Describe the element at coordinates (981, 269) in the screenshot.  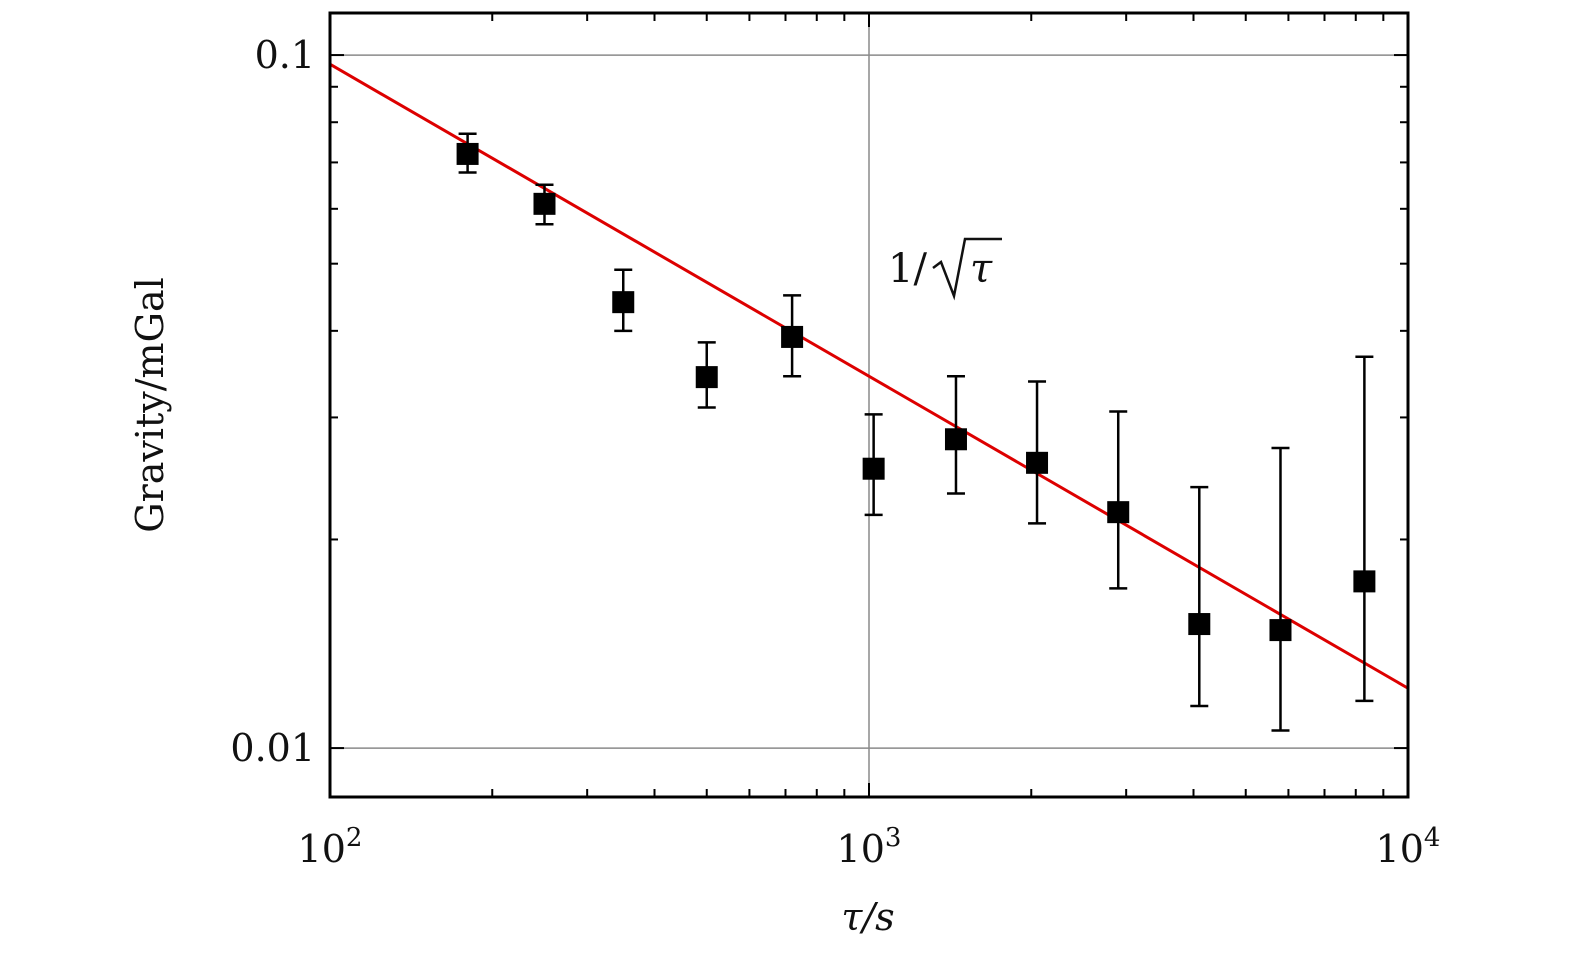
I see `annotation-symbol: τ` at that location.